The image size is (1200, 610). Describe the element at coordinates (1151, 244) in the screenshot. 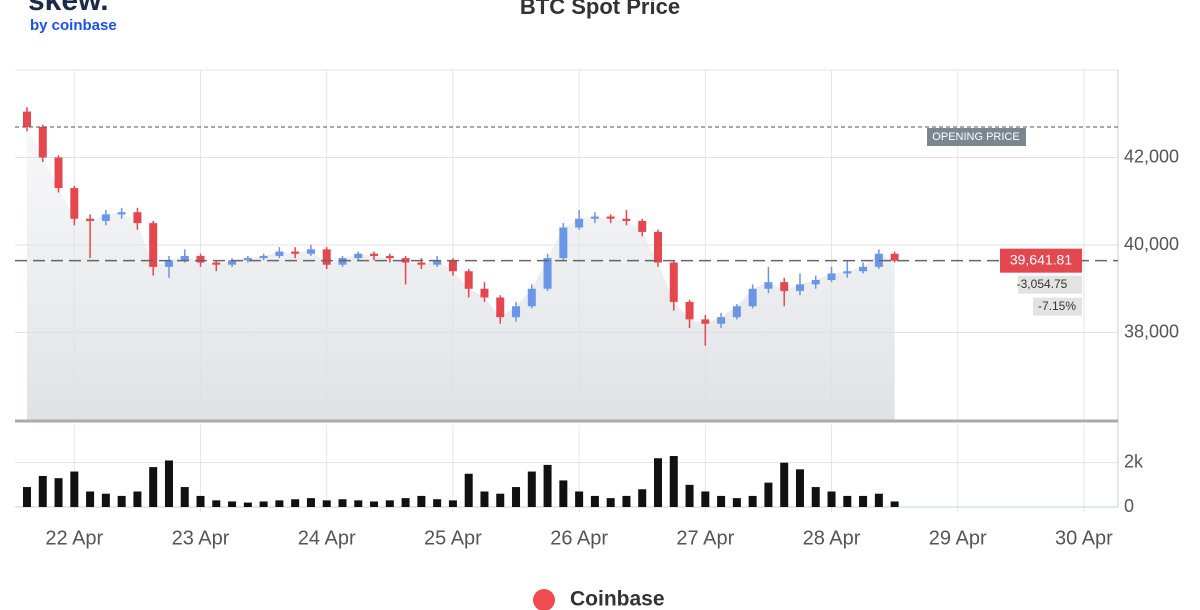

I see `y-tick-label: 40,000` at that location.